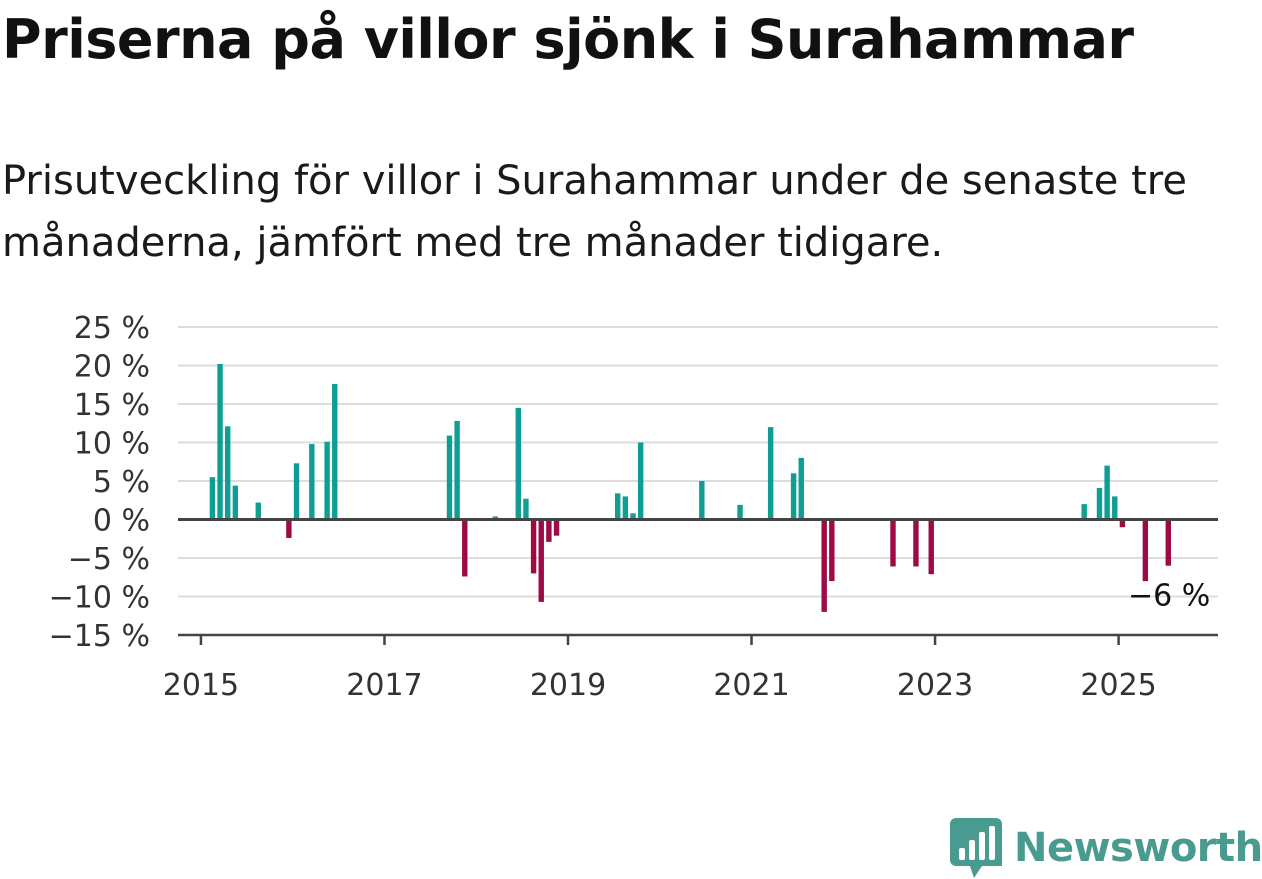 The height and width of the screenshot is (879, 1262). Describe the element at coordinates (112, 405) in the screenshot. I see `y-tick-label: 15 %` at that location.